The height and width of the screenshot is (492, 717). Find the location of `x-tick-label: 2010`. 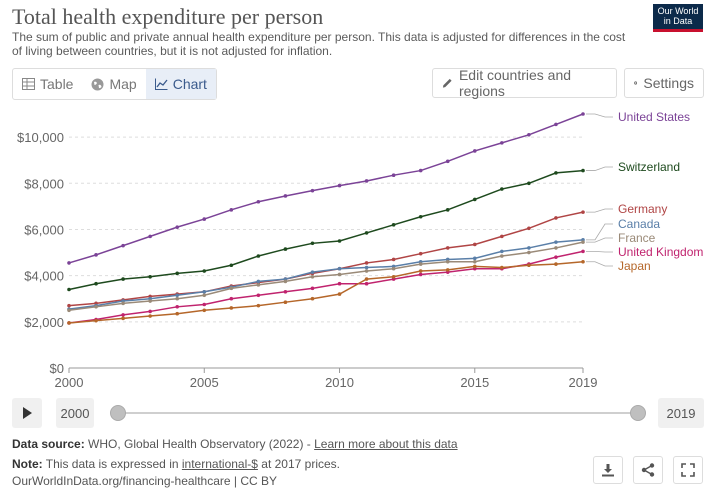

x-tick-label: 2010 is located at coordinates (339, 382).